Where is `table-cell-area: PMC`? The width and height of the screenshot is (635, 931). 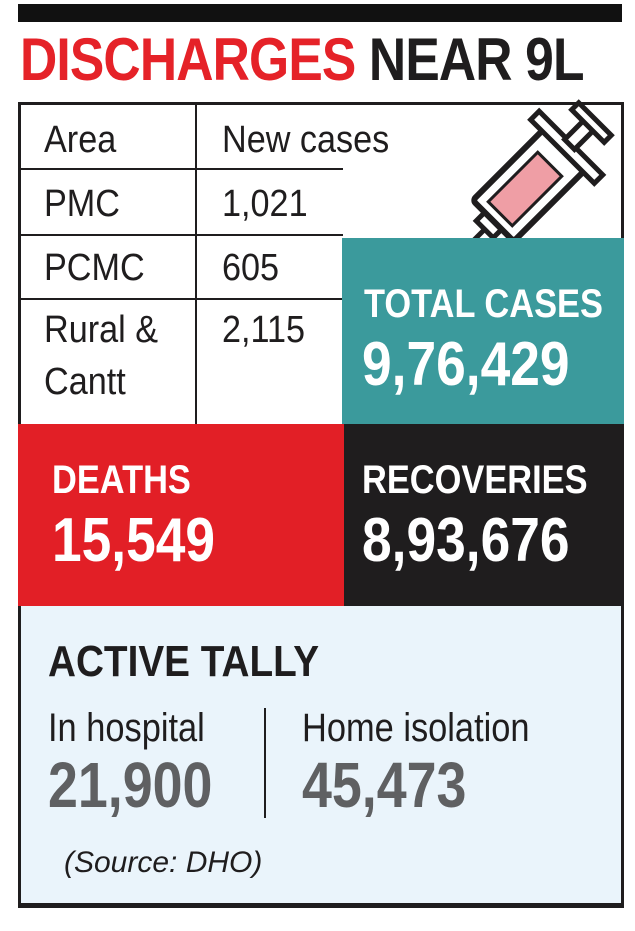 table-cell-area: PMC is located at coordinates (82, 204).